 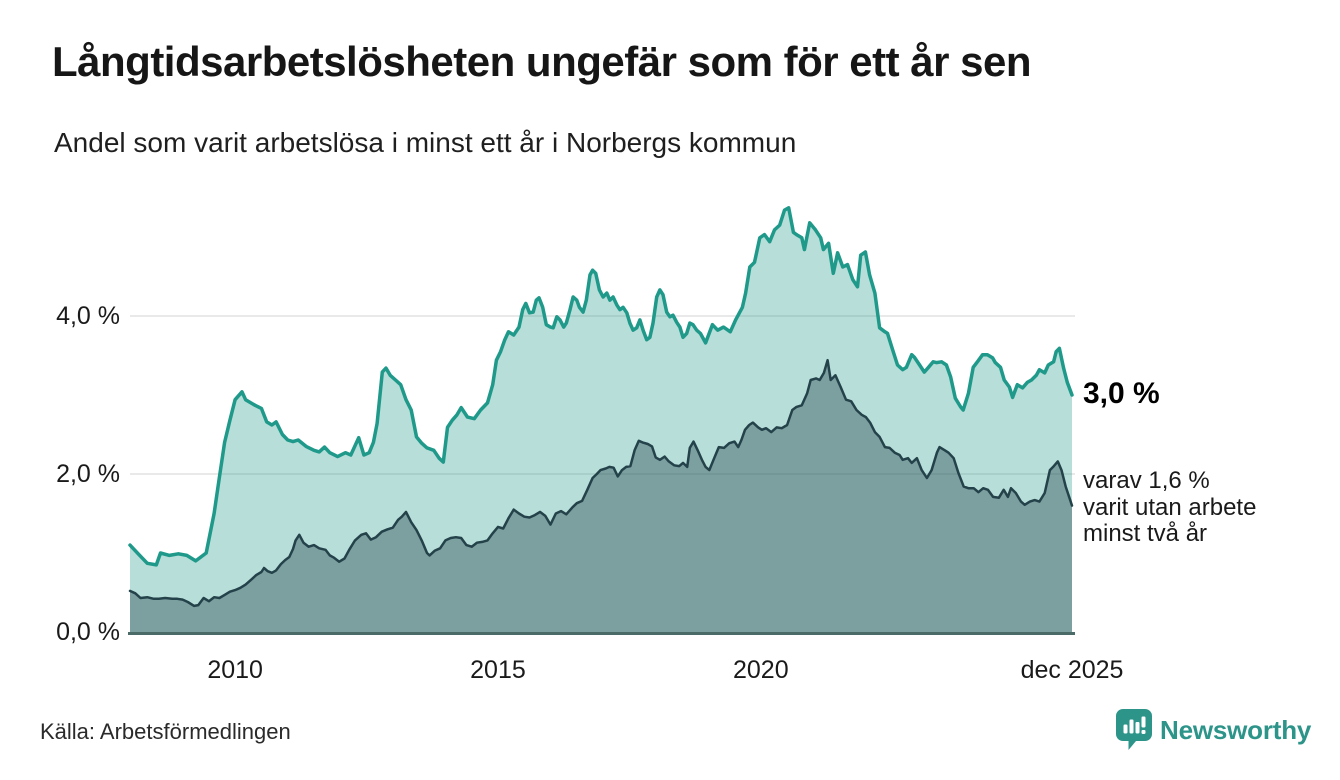 What do you see at coordinates (1121, 393) in the screenshot?
I see `end-value-label-total: 3,0 %` at bounding box center [1121, 393].